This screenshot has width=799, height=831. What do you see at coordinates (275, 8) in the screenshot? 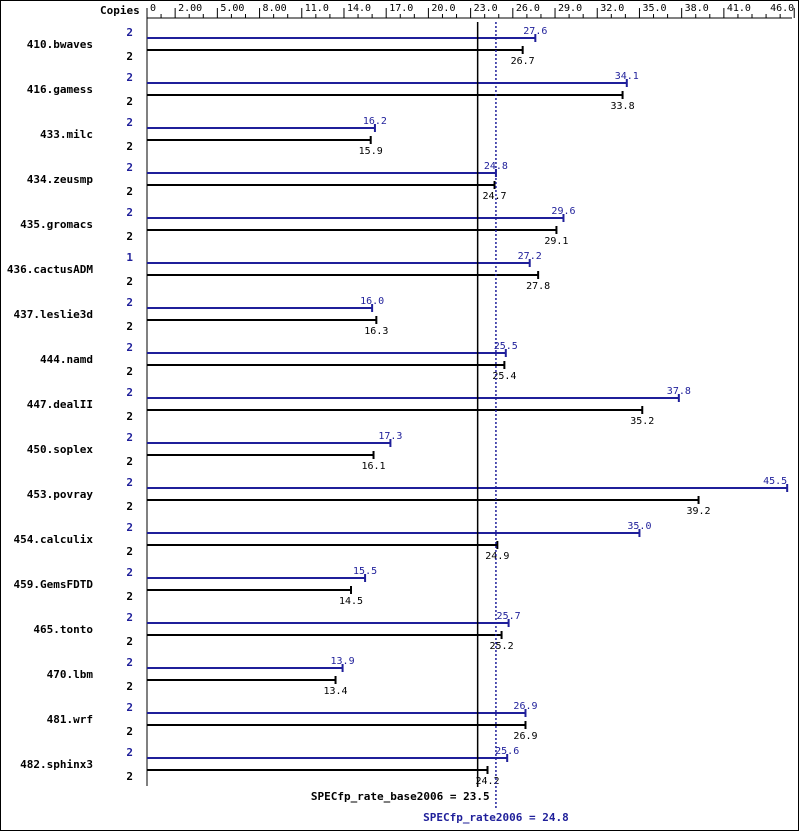
I see `x-tick-label: 8.00` at bounding box center [275, 8].